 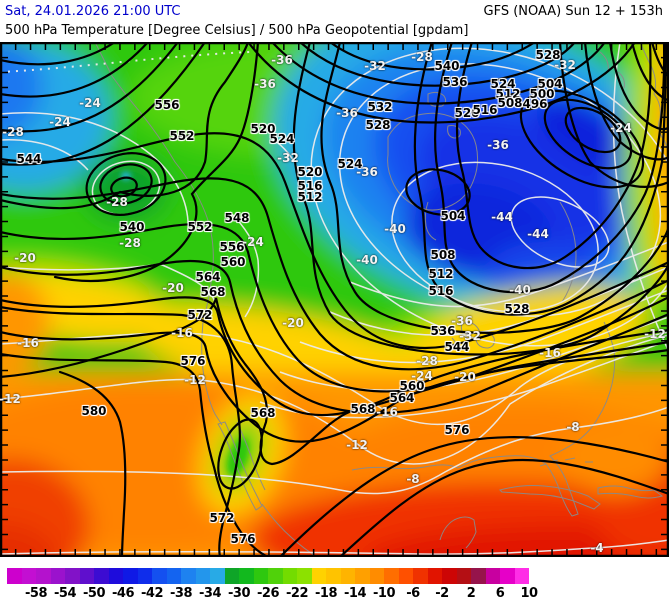 What do you see at coordinates (471, 593) in the screenshot?
I see `legend-tick-label: 2` at bounding box center [471, 593].